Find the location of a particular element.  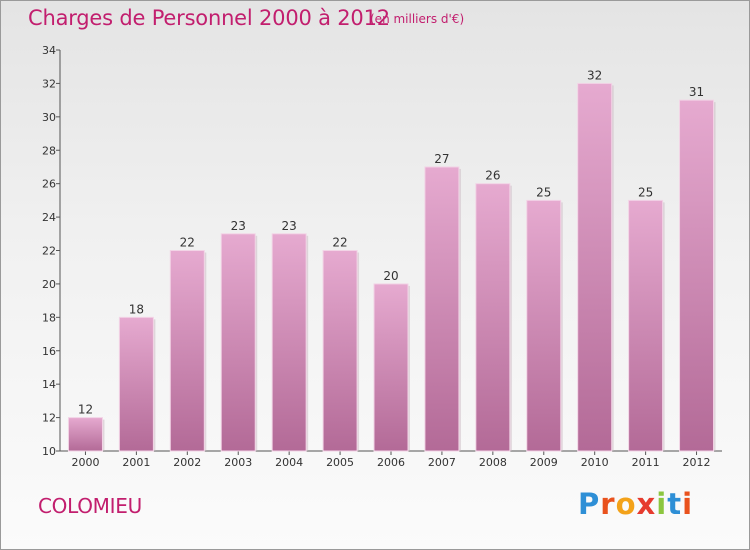

proxiti-logo: Proxiti is located at coordinates (635, 504).